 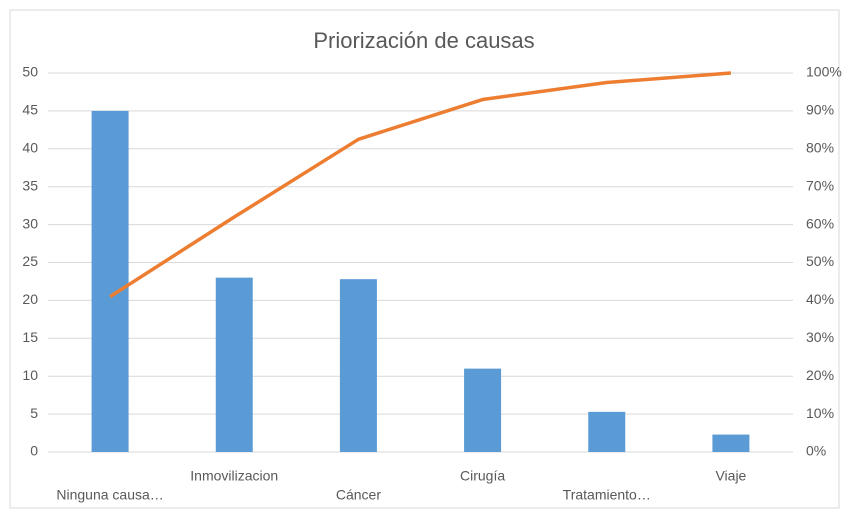 What do you see at coordinates (820, 299) in the screenshot?
I see `y2-tick-label: 40%` at bounding box center [820, 299].